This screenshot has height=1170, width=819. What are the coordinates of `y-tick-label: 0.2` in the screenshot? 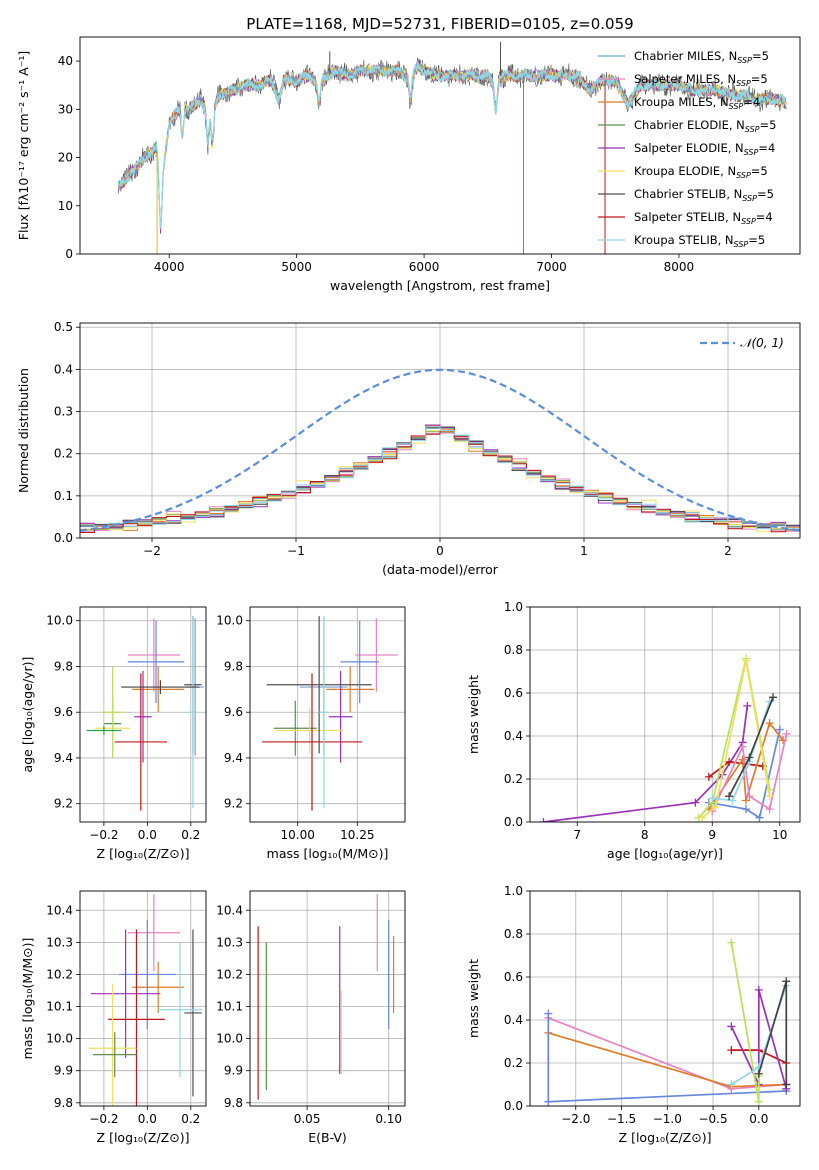 It's located at (513, 779).